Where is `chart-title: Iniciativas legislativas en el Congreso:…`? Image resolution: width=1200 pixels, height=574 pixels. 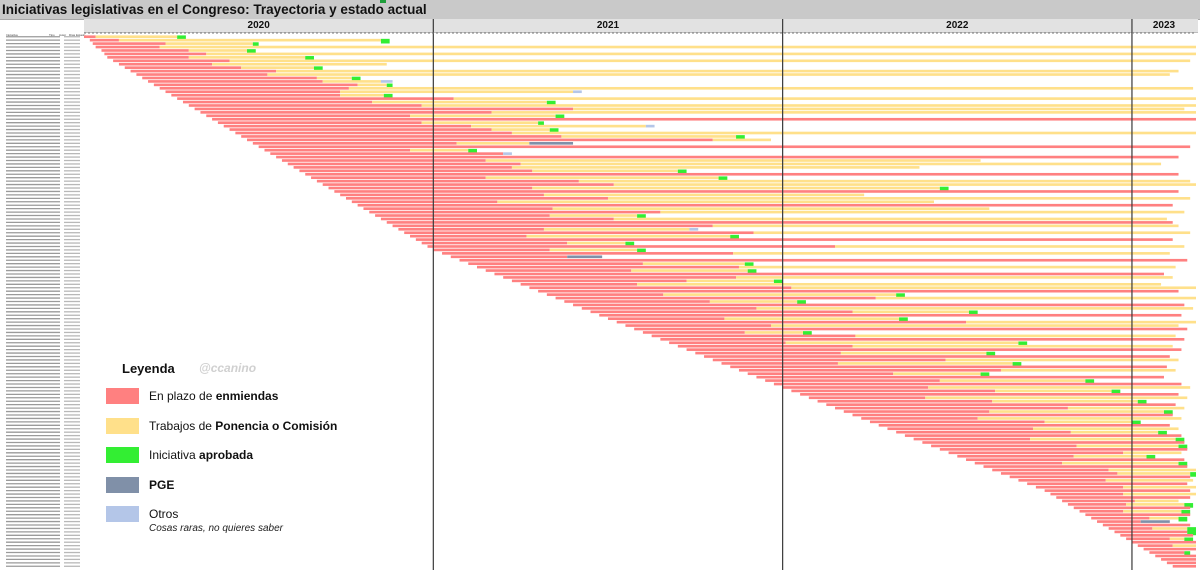
chart-title: Iniciativas legislativas en el Congreso:… is located at coordinates (214, 9).